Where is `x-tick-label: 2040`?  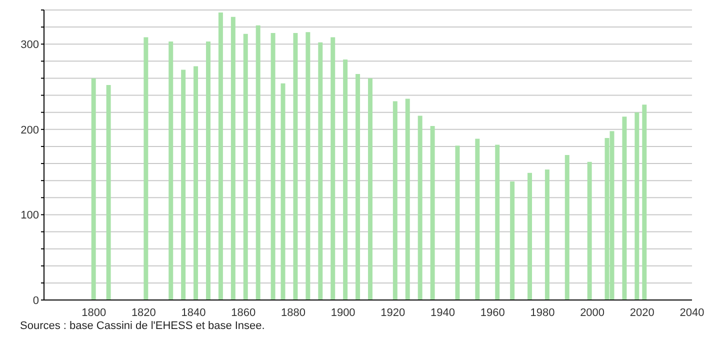
x-tick-label: 2040 is located at coordinates (692, 312).